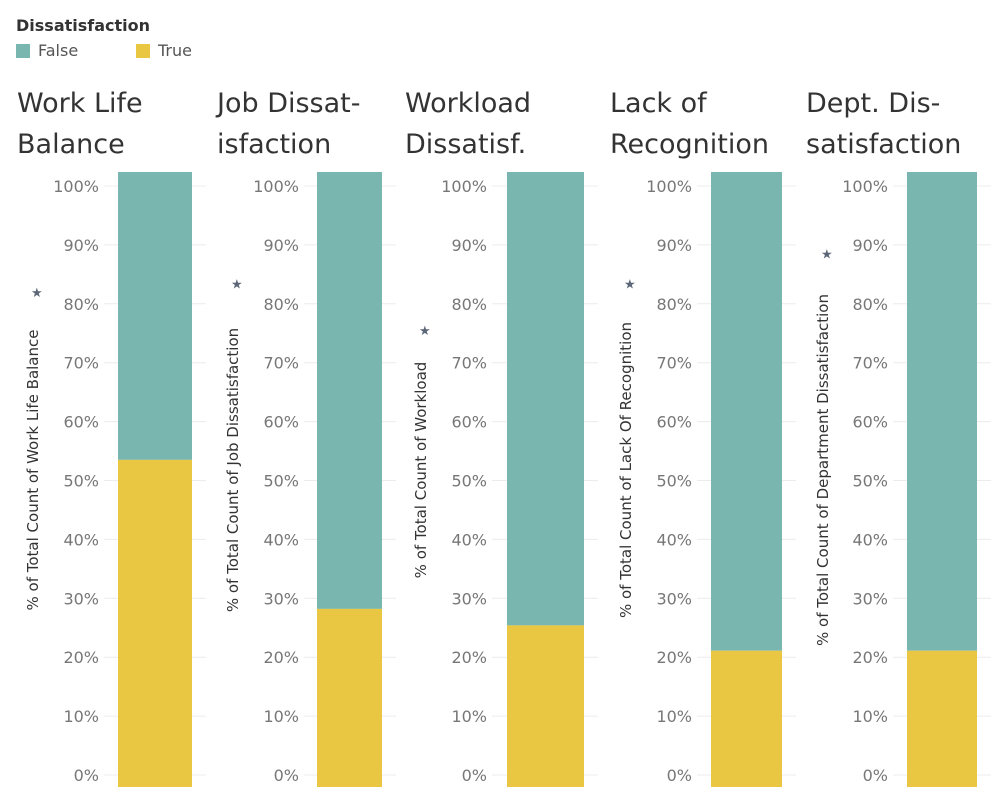 Image resolution: width=1000 pixels, height=800 pixels. I want to click on y-axis-title: % of Total Count of Workload, so click(421, 470).